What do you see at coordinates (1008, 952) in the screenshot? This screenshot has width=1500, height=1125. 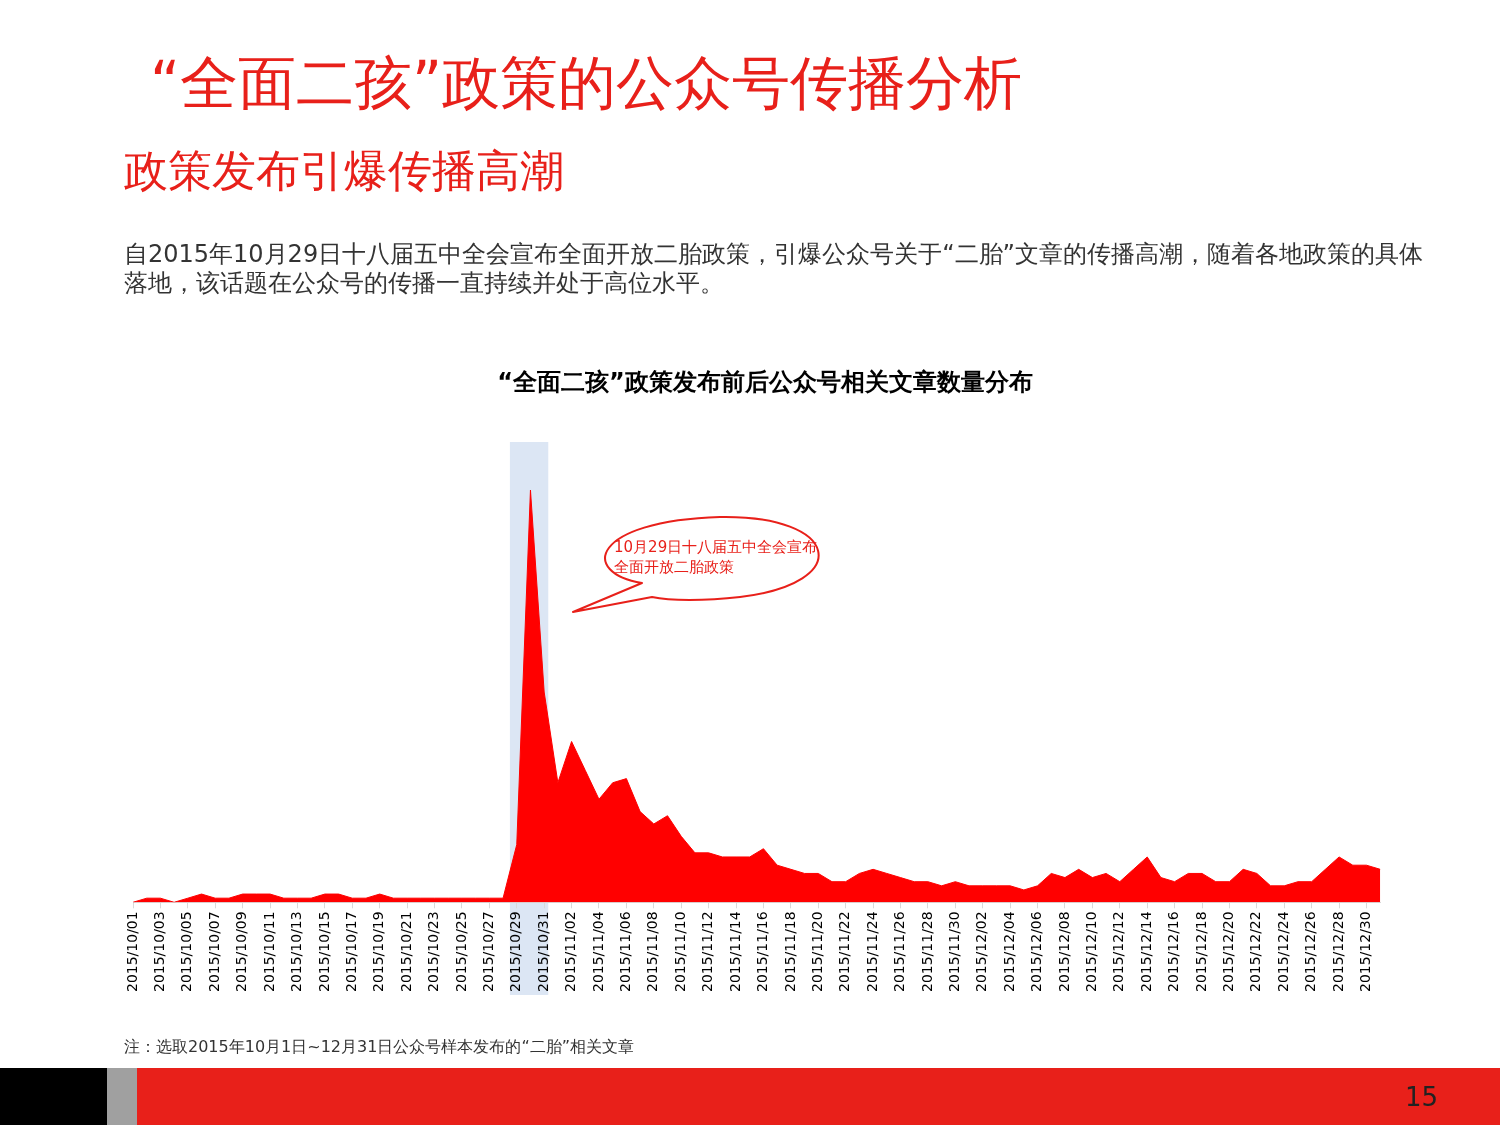 I see `x-tick-label: 2015/12/04` at bounding box center [1008, 952].